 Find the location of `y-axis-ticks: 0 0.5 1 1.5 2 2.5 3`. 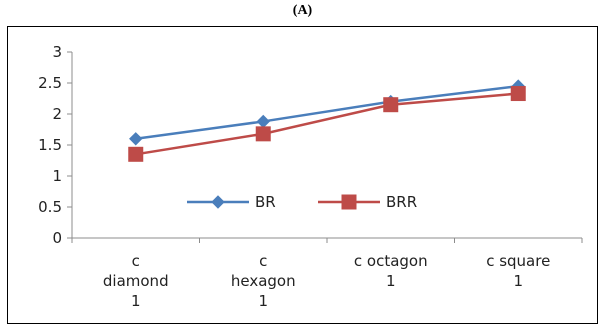

y-axis-ticks: 0 0.5 1 1.5 2 2.5 3 is located at coordinates (55, 145).